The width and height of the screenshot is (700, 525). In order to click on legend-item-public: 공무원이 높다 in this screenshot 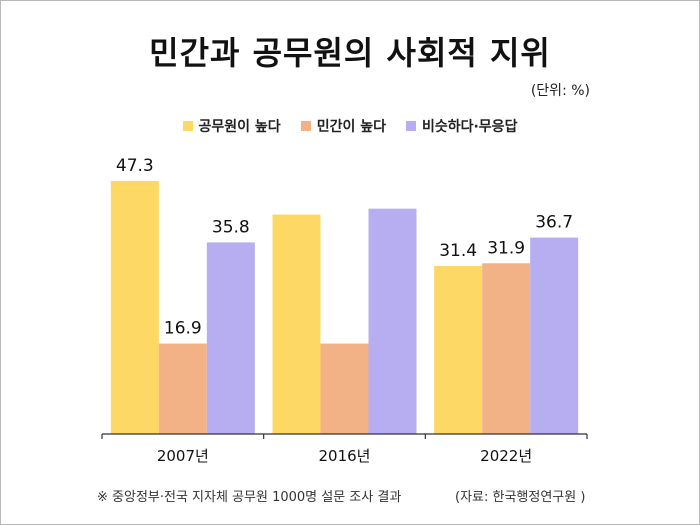, I will do `click(231, 126)`.